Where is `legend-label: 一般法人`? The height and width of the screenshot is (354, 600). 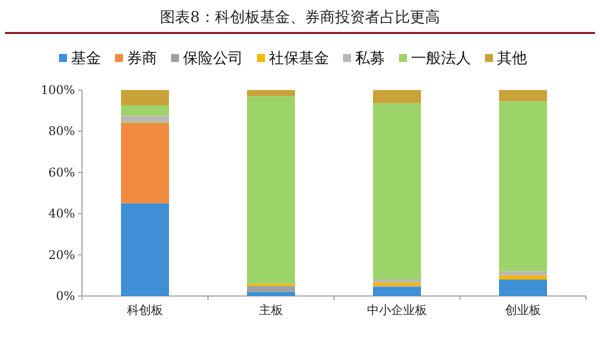
legend-label: 一般法人 is located at coordinates (441, 58).